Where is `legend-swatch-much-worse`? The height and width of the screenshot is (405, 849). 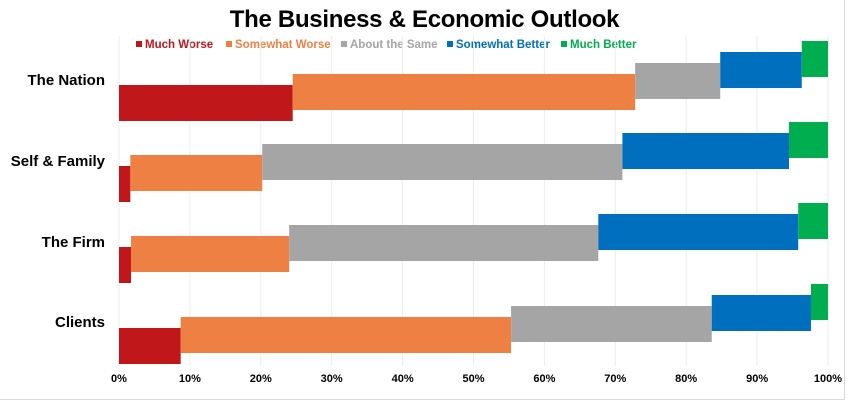 legend-swatch-much-worse is located at coordinates (139, 44).